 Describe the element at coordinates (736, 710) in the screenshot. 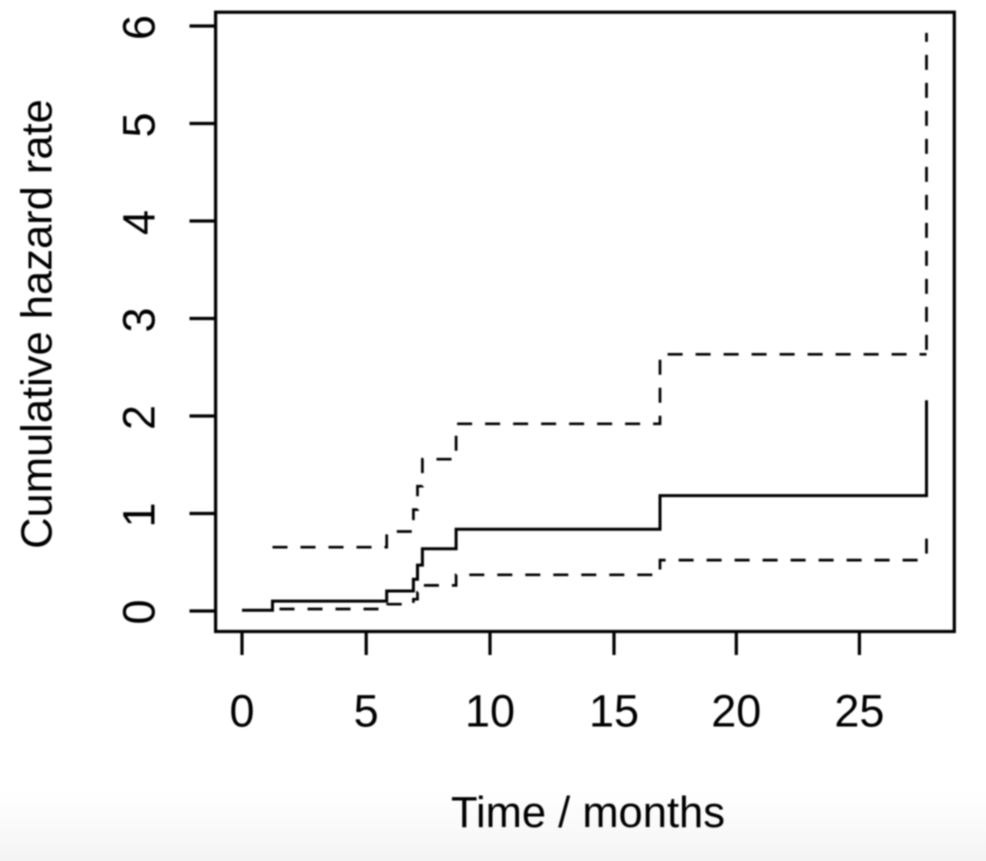

I see `svg-text: 20` at that location.